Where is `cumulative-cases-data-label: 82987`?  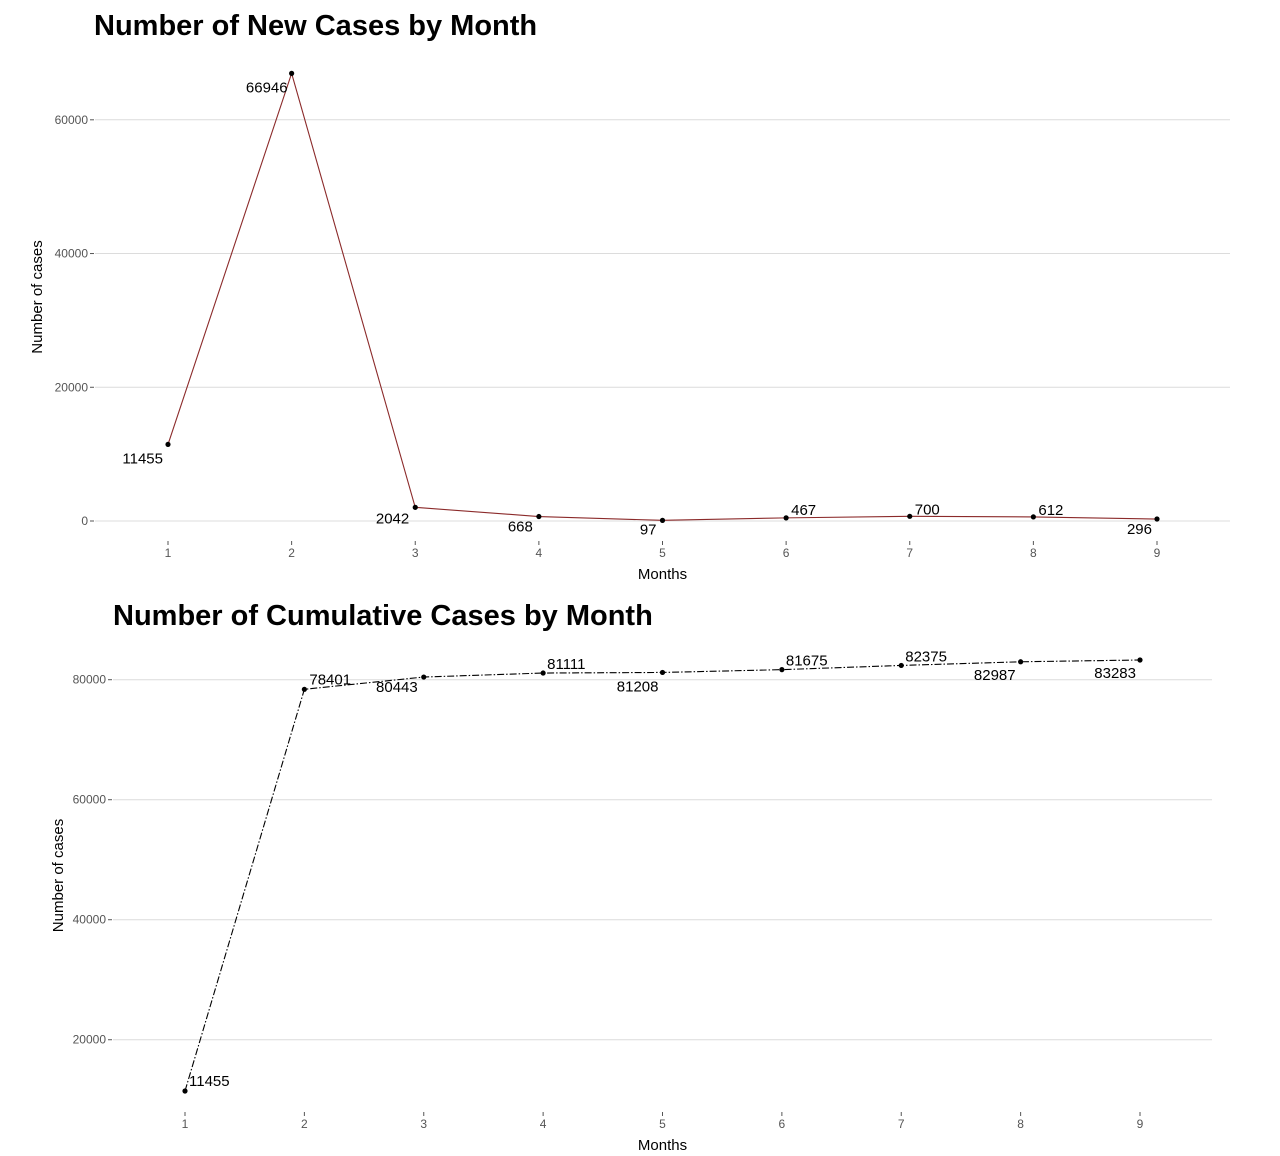
cumulative-cases-data-label: 82987 is located at coordinates (995, 675).